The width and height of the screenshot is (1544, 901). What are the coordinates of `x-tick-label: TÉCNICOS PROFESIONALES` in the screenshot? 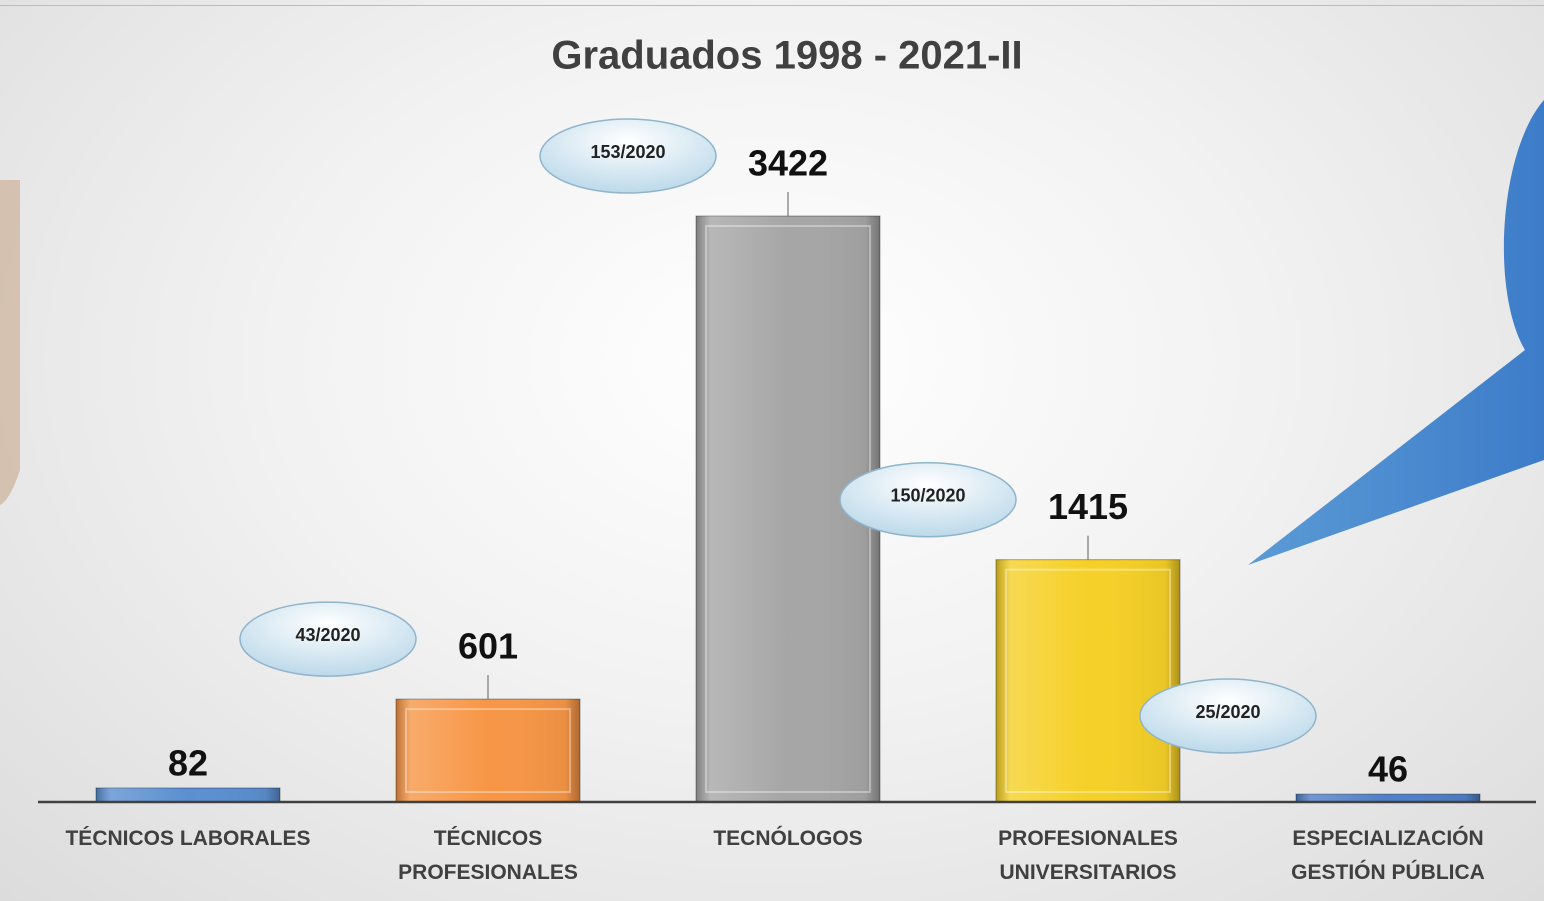 It's located at (488, 855).